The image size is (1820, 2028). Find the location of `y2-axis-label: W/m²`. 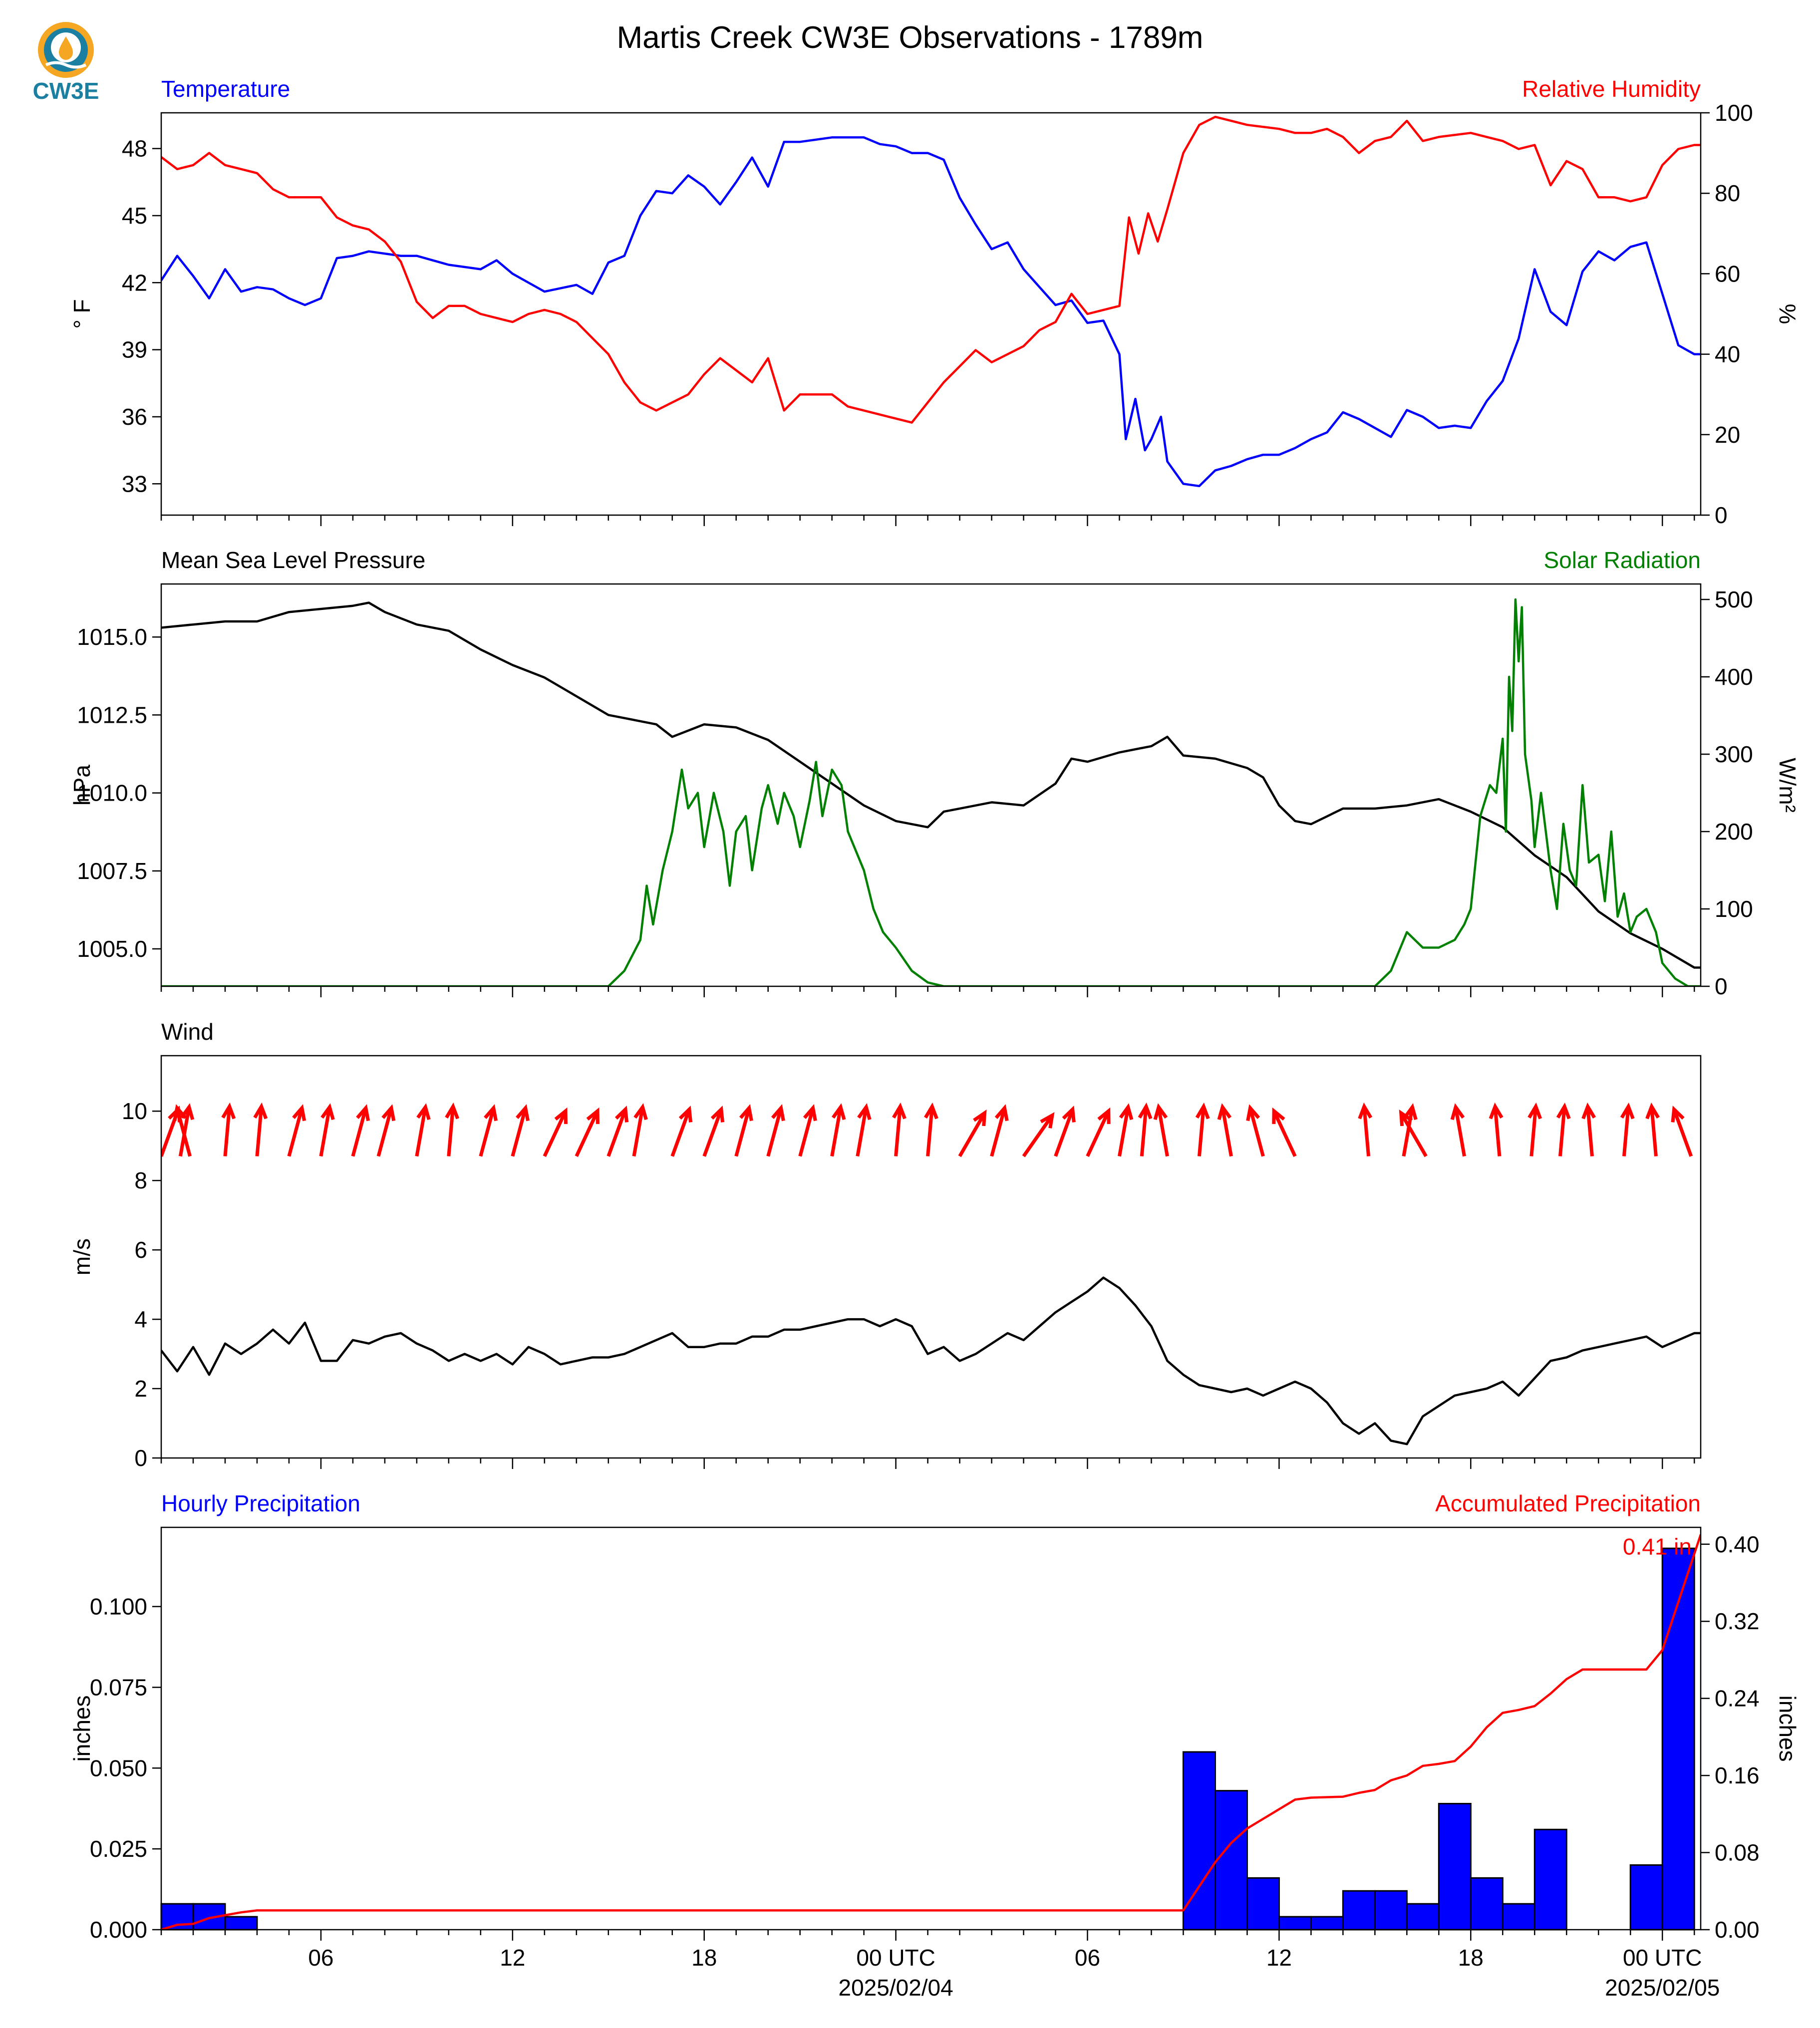

y2-axis-label: W/m² is located at coordinates (1788, 785).